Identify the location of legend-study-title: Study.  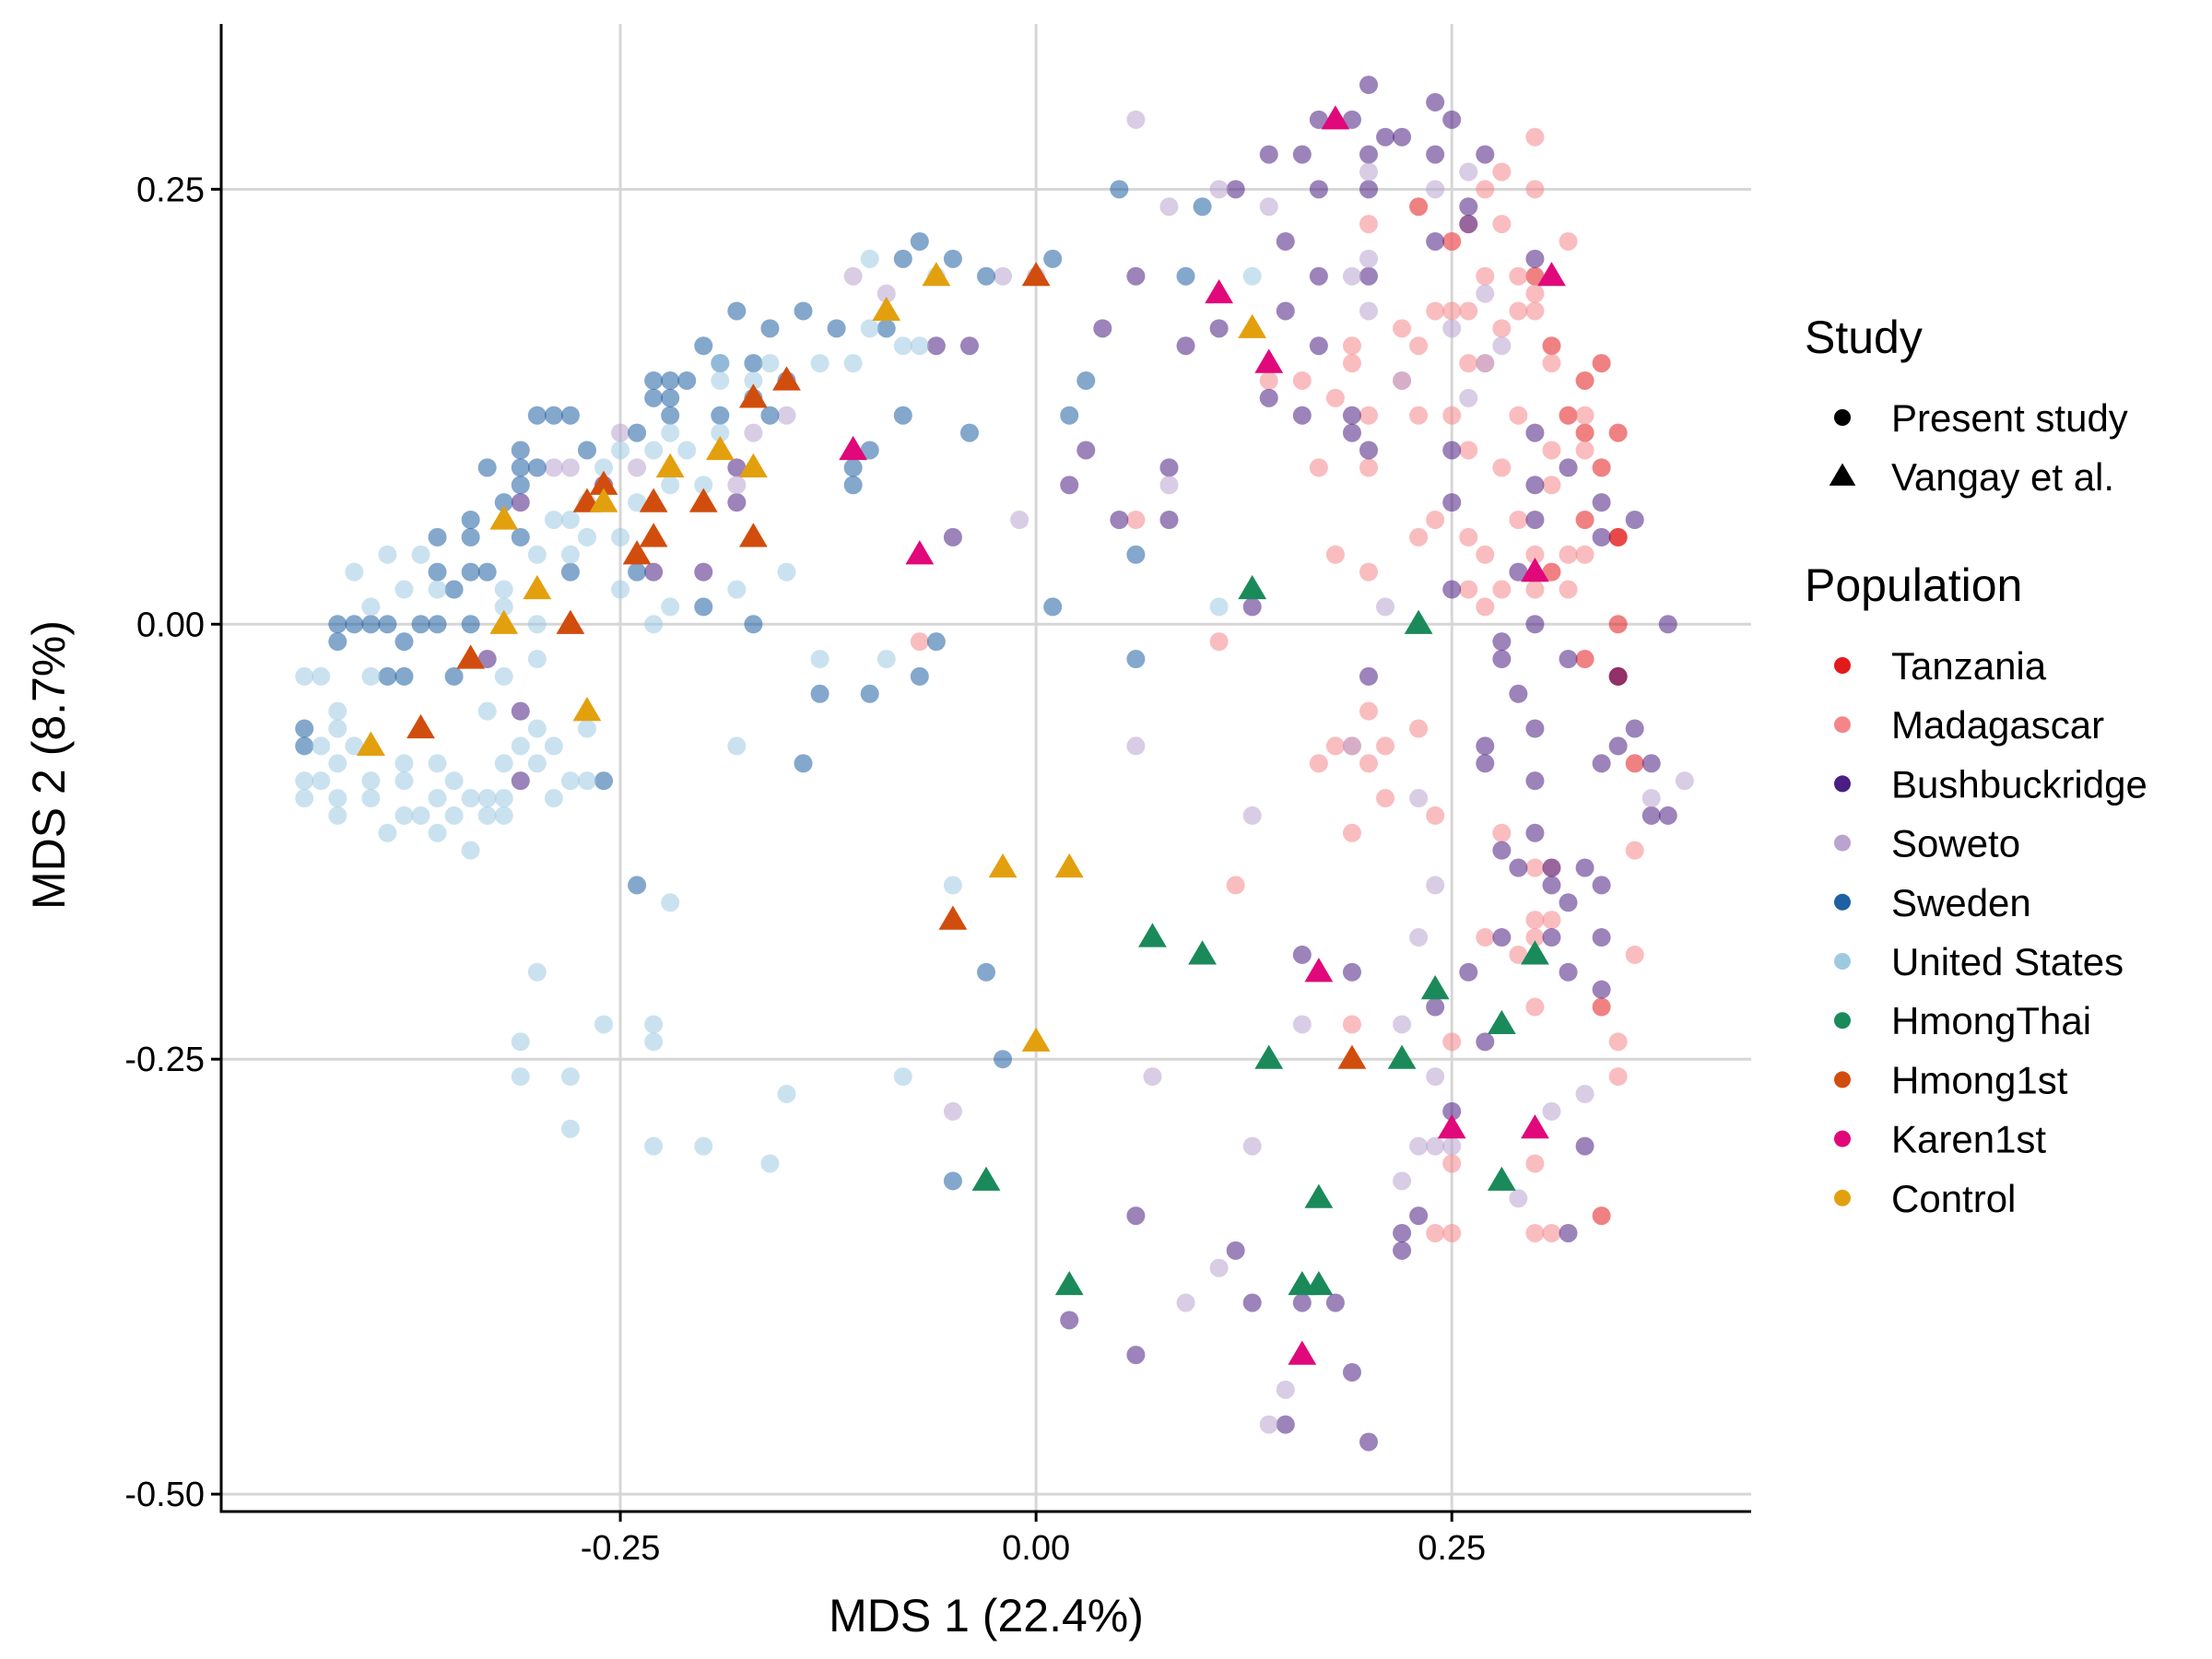
(1864, 337).